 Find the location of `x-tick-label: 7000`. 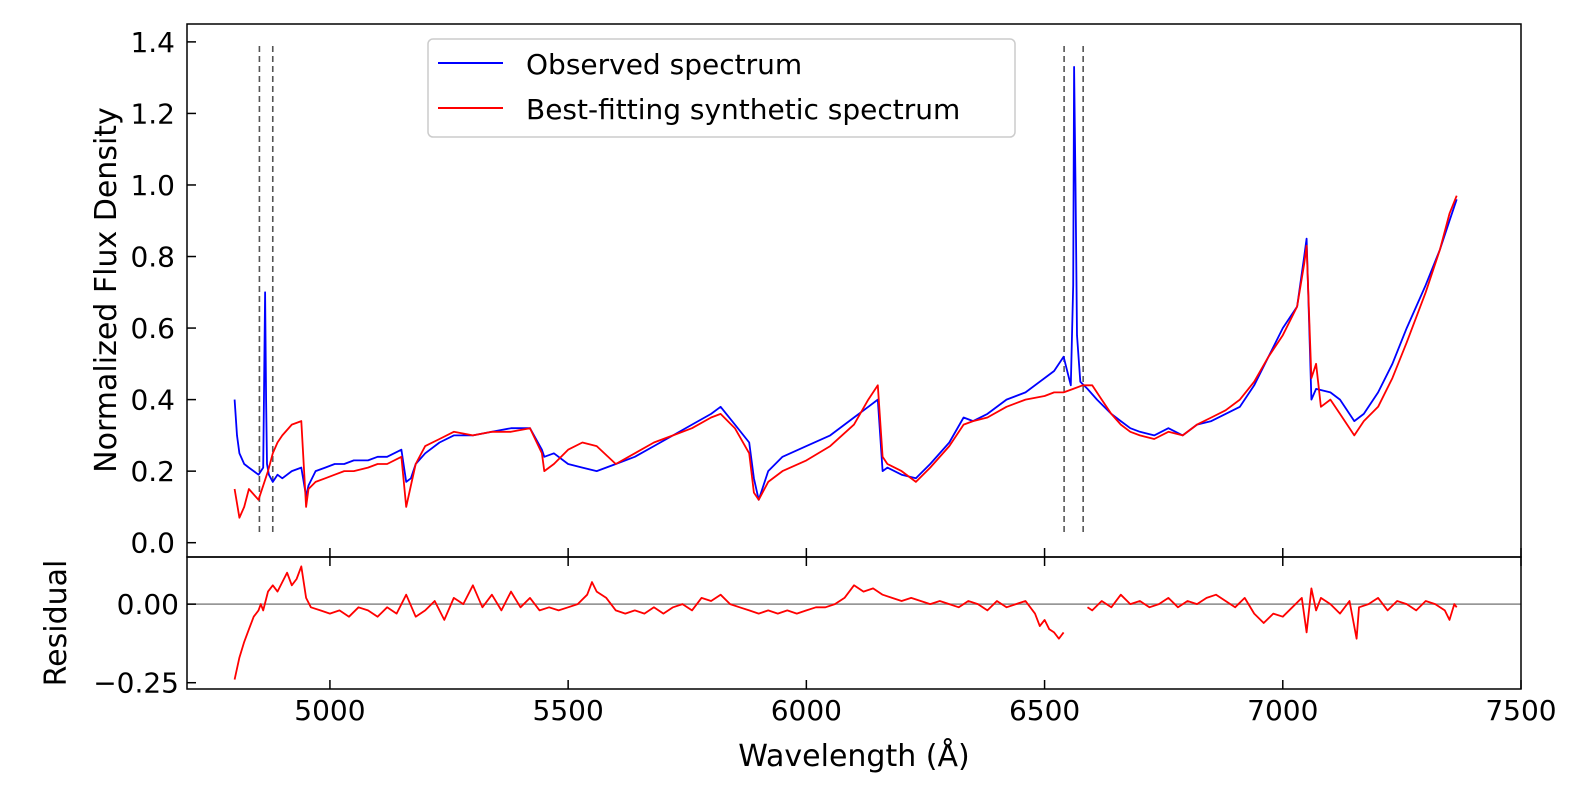

x-tick-label: 7000 is located at coordinates (1282, 710).